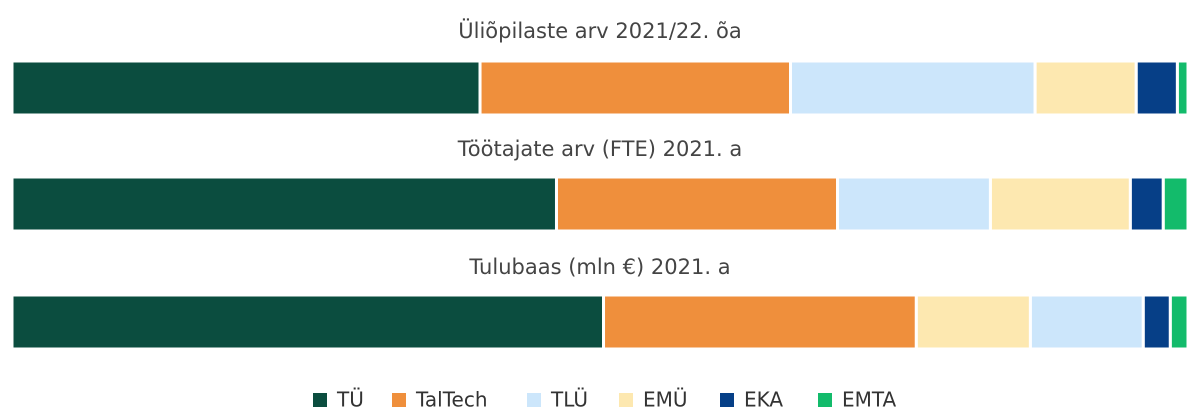  Describe the element at coordinates (869, 399) in the screenshot. I see `legend-label: EMTA` at that location.